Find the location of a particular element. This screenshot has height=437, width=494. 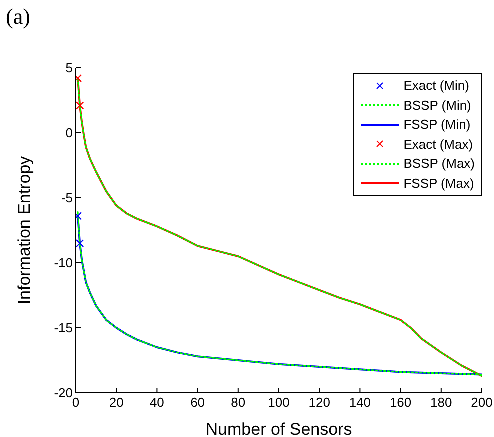

y-tick-label: 0 is located at coordinates (69, 133).